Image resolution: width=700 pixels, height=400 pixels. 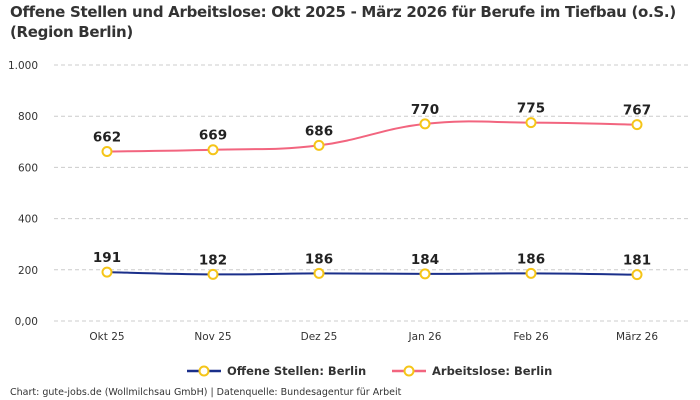 What do you see at coordinates (28, 220) in the screenshot?
I see `y-tick-label: 400` at bounding box center [28, 220].